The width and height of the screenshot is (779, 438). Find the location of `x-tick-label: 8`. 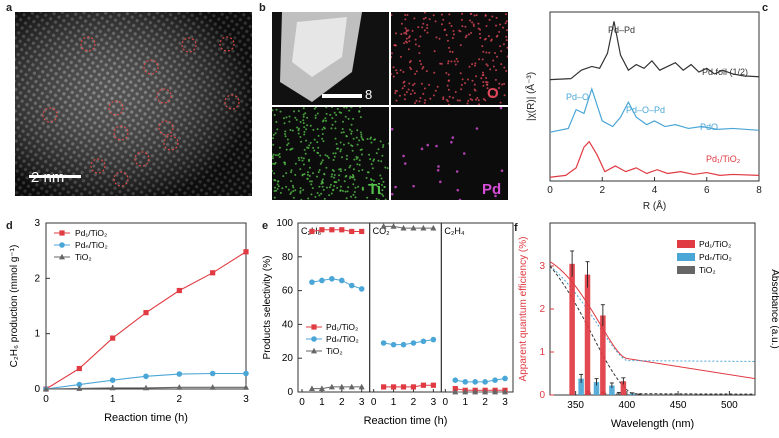

x-tick-label: 8 is located at coordinates (759, 190).